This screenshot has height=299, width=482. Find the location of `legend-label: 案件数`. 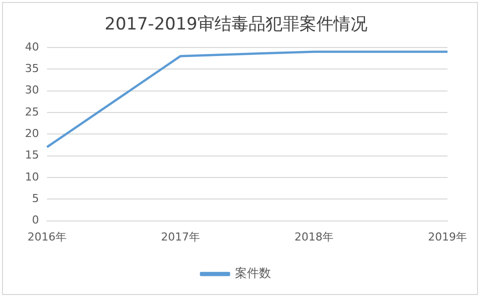

legend-label: 案件数 is located at coordinates (253, 273).